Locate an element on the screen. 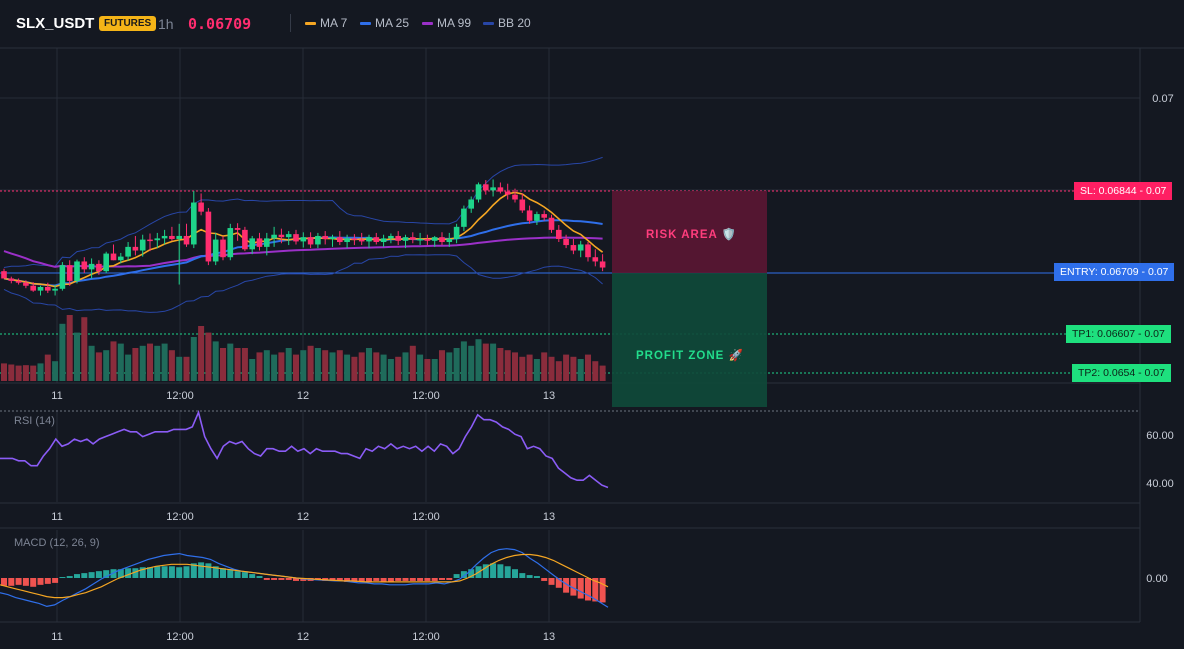 Image resolution: width=1184 pixels, height=649 pixels. macd-axis-tick-zero: 0.00 is located at coordinates (1156, 579).